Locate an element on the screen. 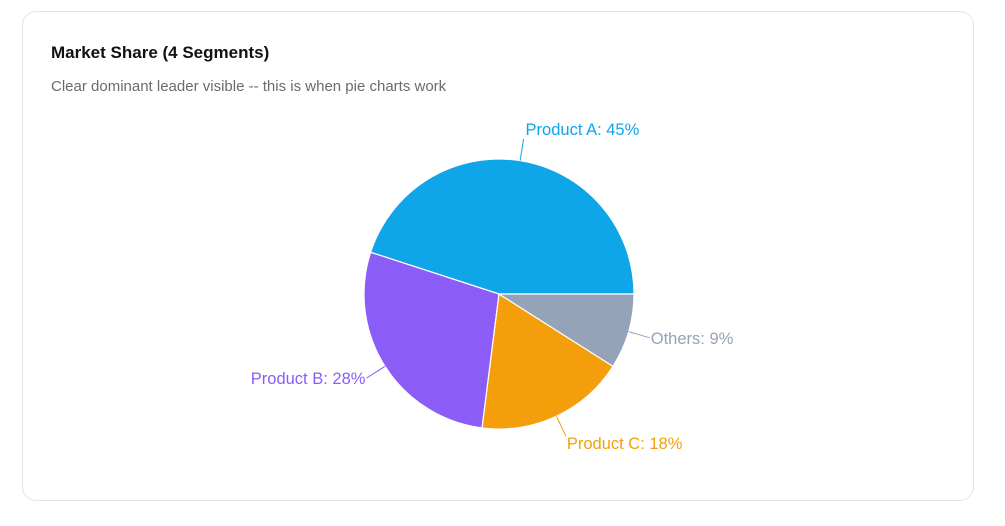  pie-slice-product-c is located at coordinates (547, 361).